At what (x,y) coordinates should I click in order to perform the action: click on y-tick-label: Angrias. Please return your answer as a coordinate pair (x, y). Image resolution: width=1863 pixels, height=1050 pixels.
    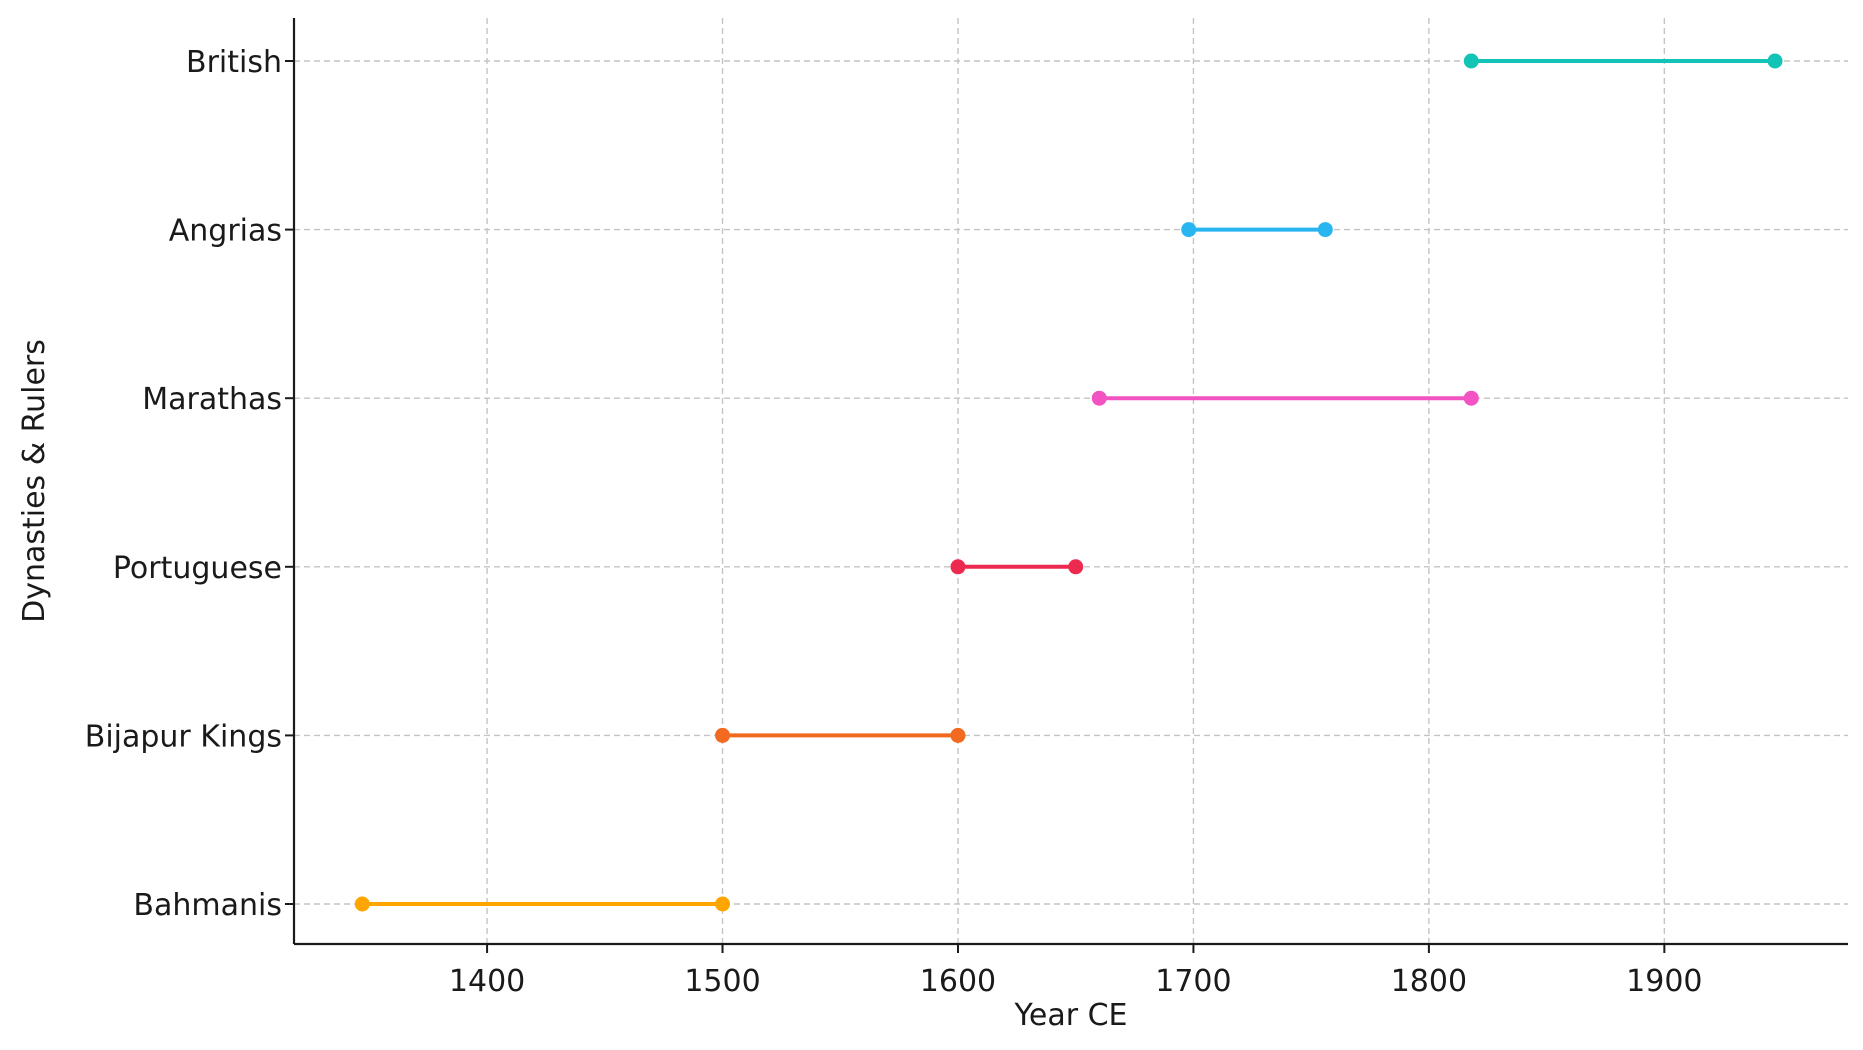
    Looking at the image, I should click on (225, 231).